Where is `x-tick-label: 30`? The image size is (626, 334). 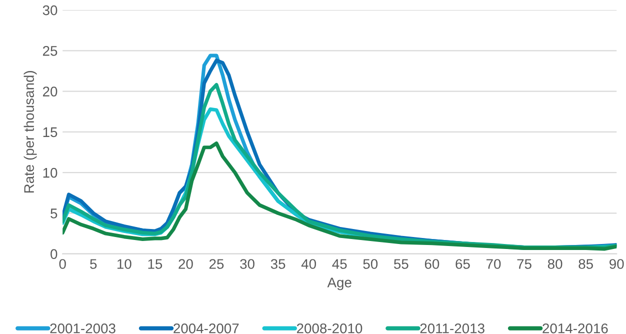
x-tick-label: 30 is located at coordinates (247, 264).